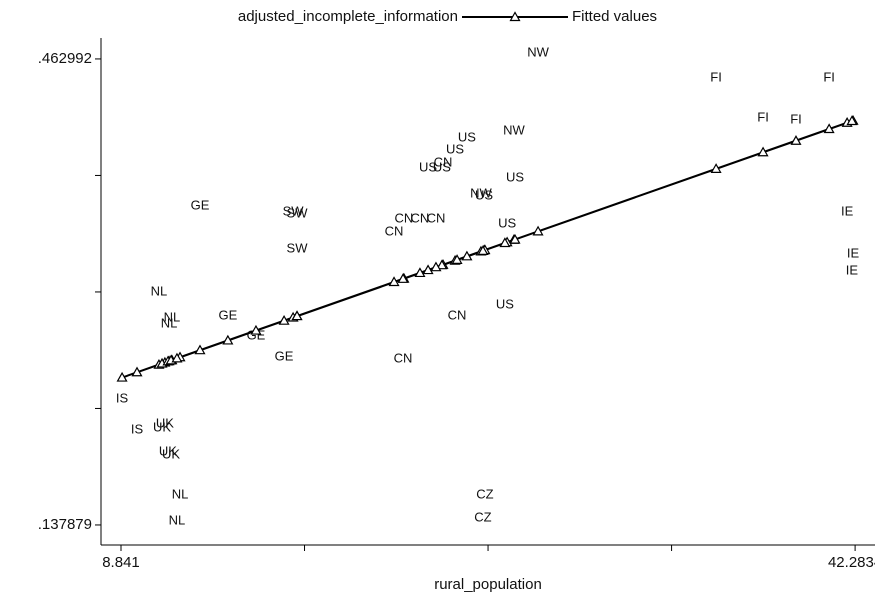  I want to click on y-tick-label: .462992, so click(65, 58).